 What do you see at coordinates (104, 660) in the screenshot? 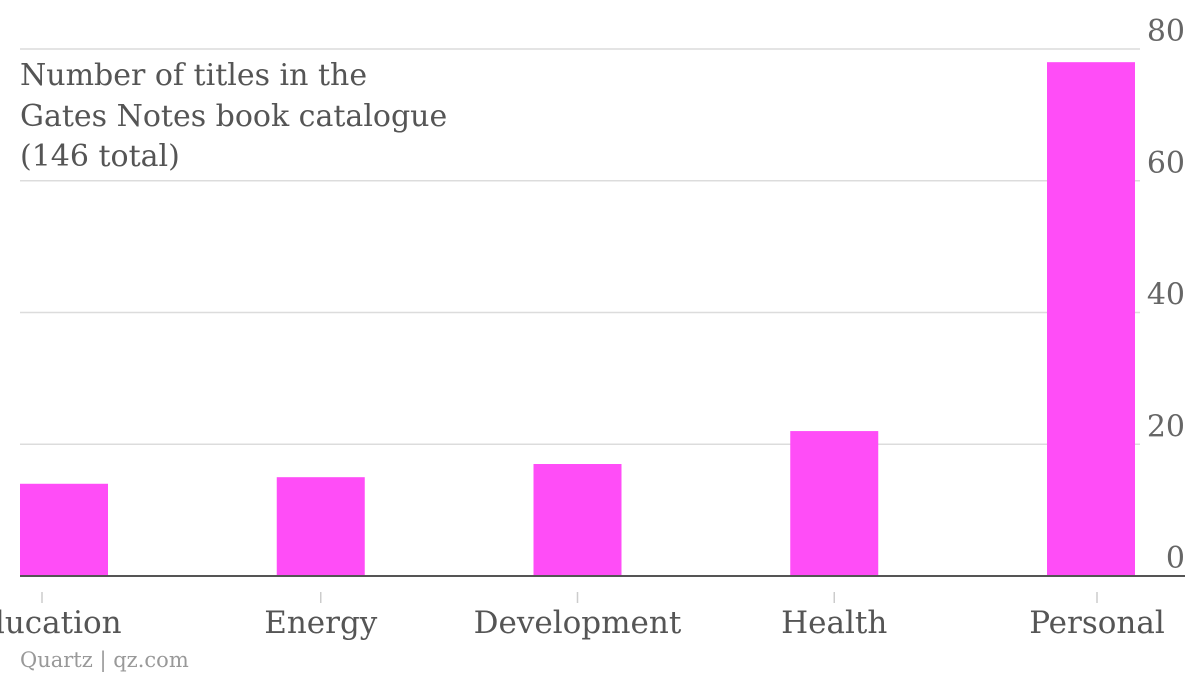
I see `source-credit: Quartz | qz.com` at bounding box center [104, 660].